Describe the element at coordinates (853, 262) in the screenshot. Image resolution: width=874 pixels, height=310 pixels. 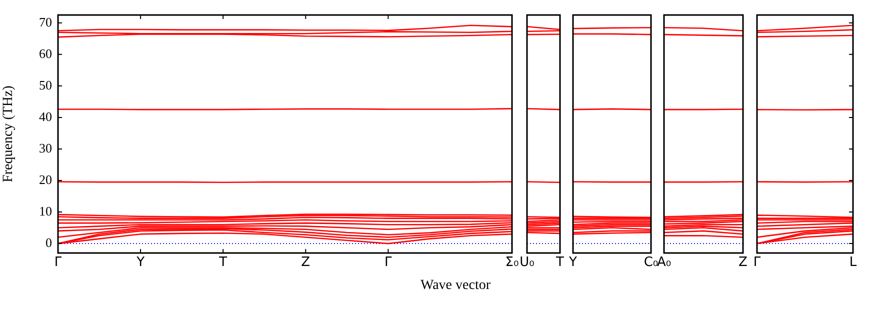
I see `x-tick-label: L` at that location.